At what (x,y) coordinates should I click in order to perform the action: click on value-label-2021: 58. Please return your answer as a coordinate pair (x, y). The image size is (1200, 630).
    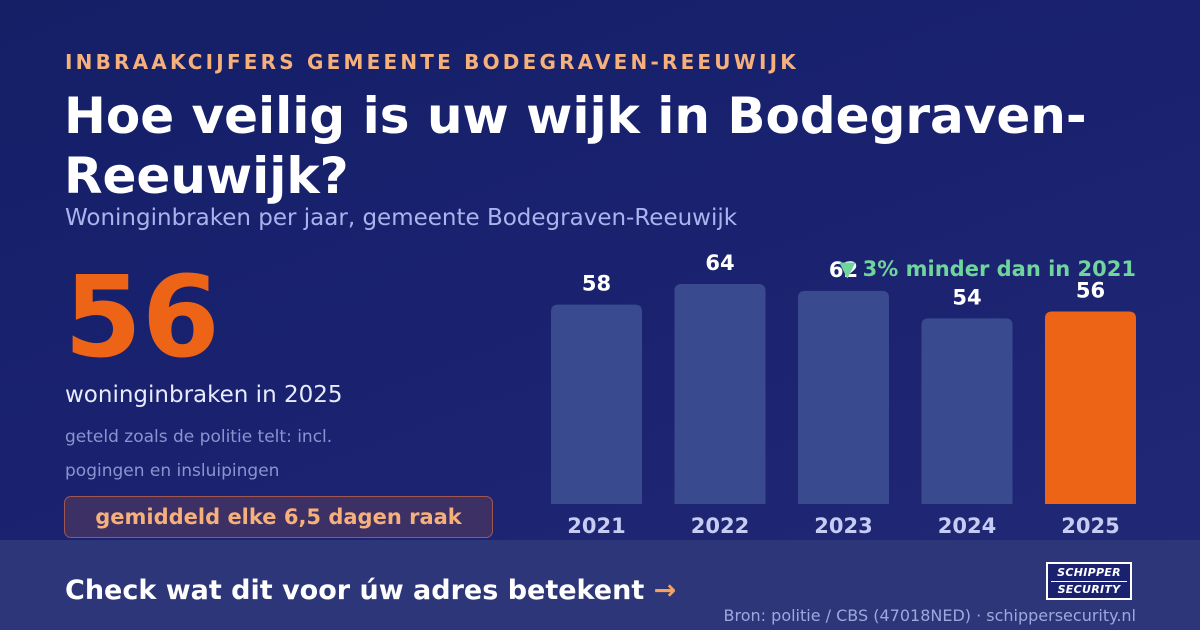
    Looking at the image, I should click on (596, 284).